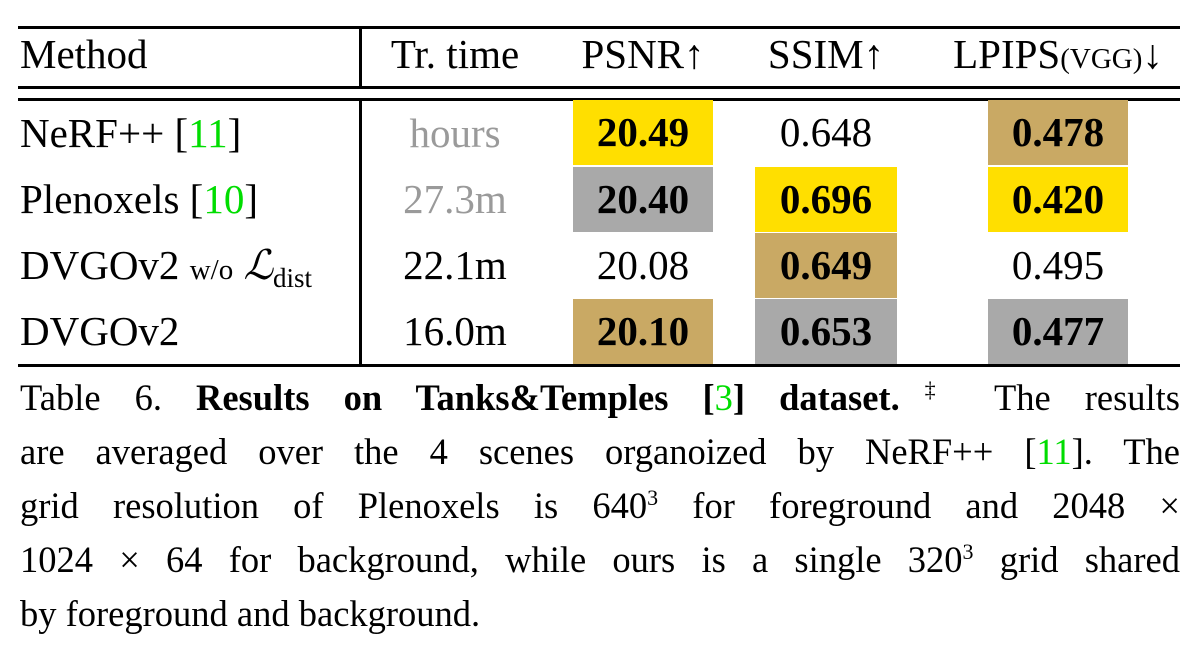  Describe the element at coordinates (643, 54) in the screenshot. I see `header-psnr: PSNR↑` at that location.